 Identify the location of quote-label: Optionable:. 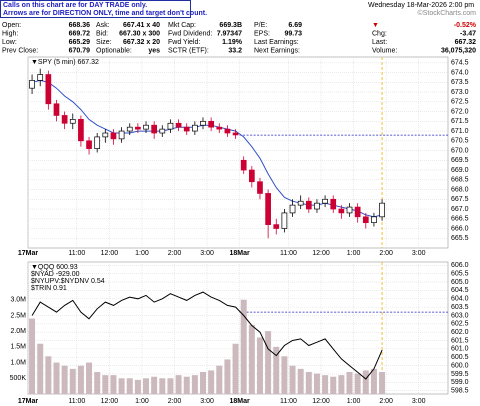
(114, 50).